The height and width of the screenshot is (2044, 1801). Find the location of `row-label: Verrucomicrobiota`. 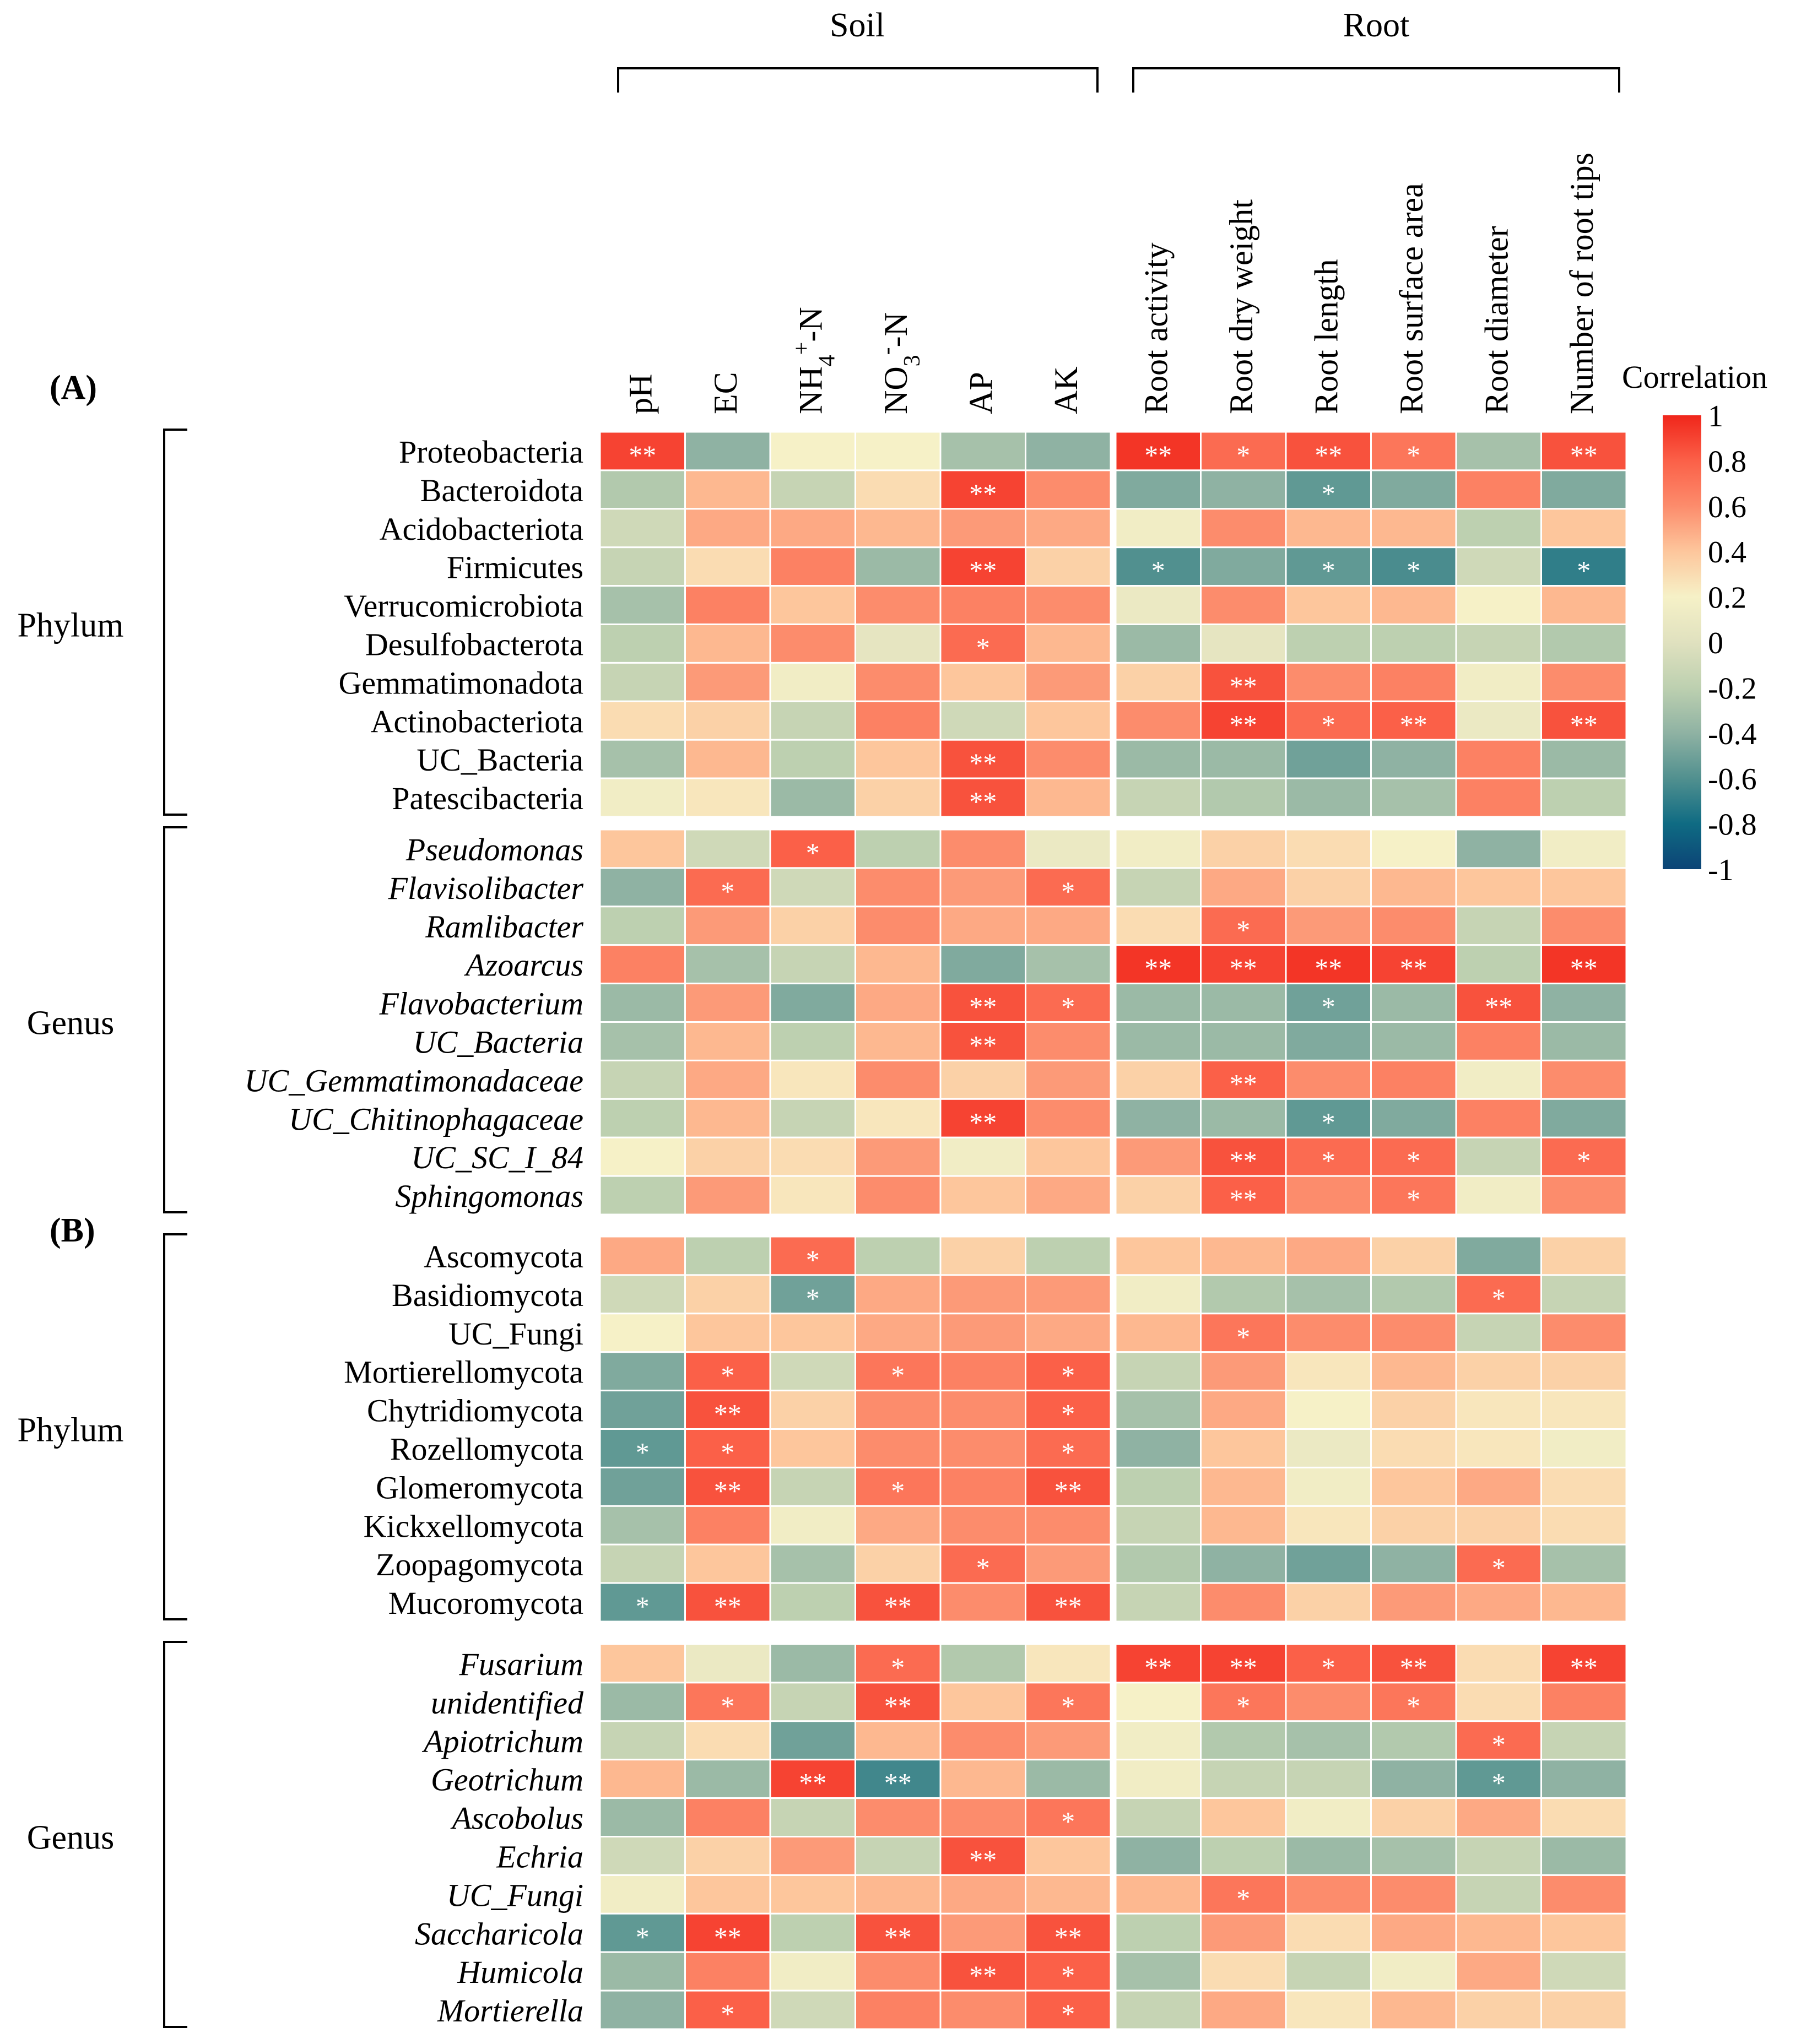

row-label: Verrucomicrobiota is located at coordinates (463, 606).